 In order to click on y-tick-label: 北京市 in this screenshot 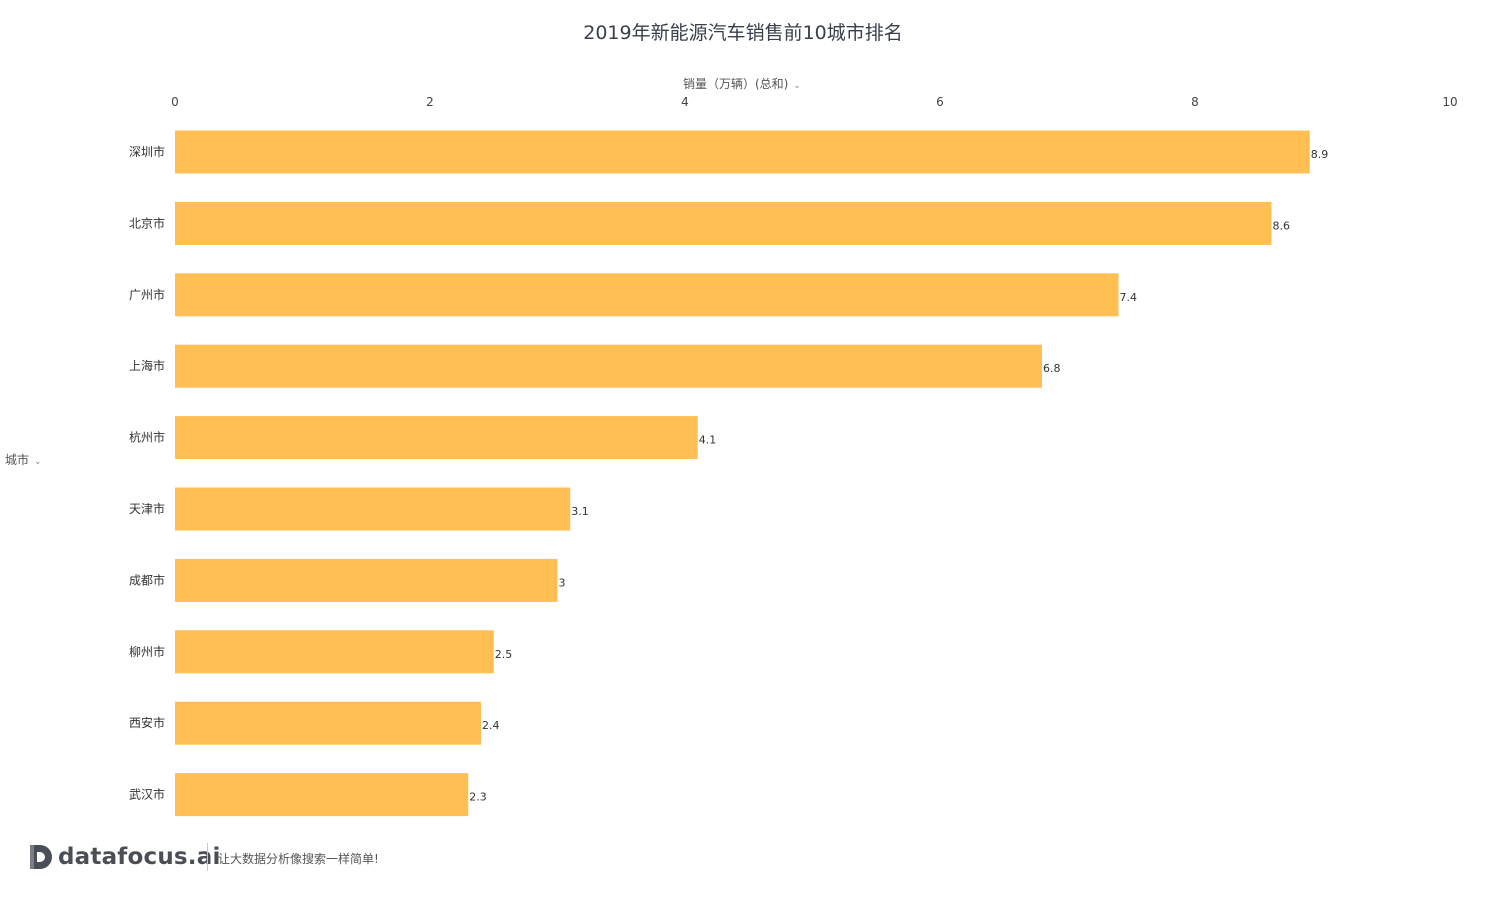, I will do `click(147, 222)`.